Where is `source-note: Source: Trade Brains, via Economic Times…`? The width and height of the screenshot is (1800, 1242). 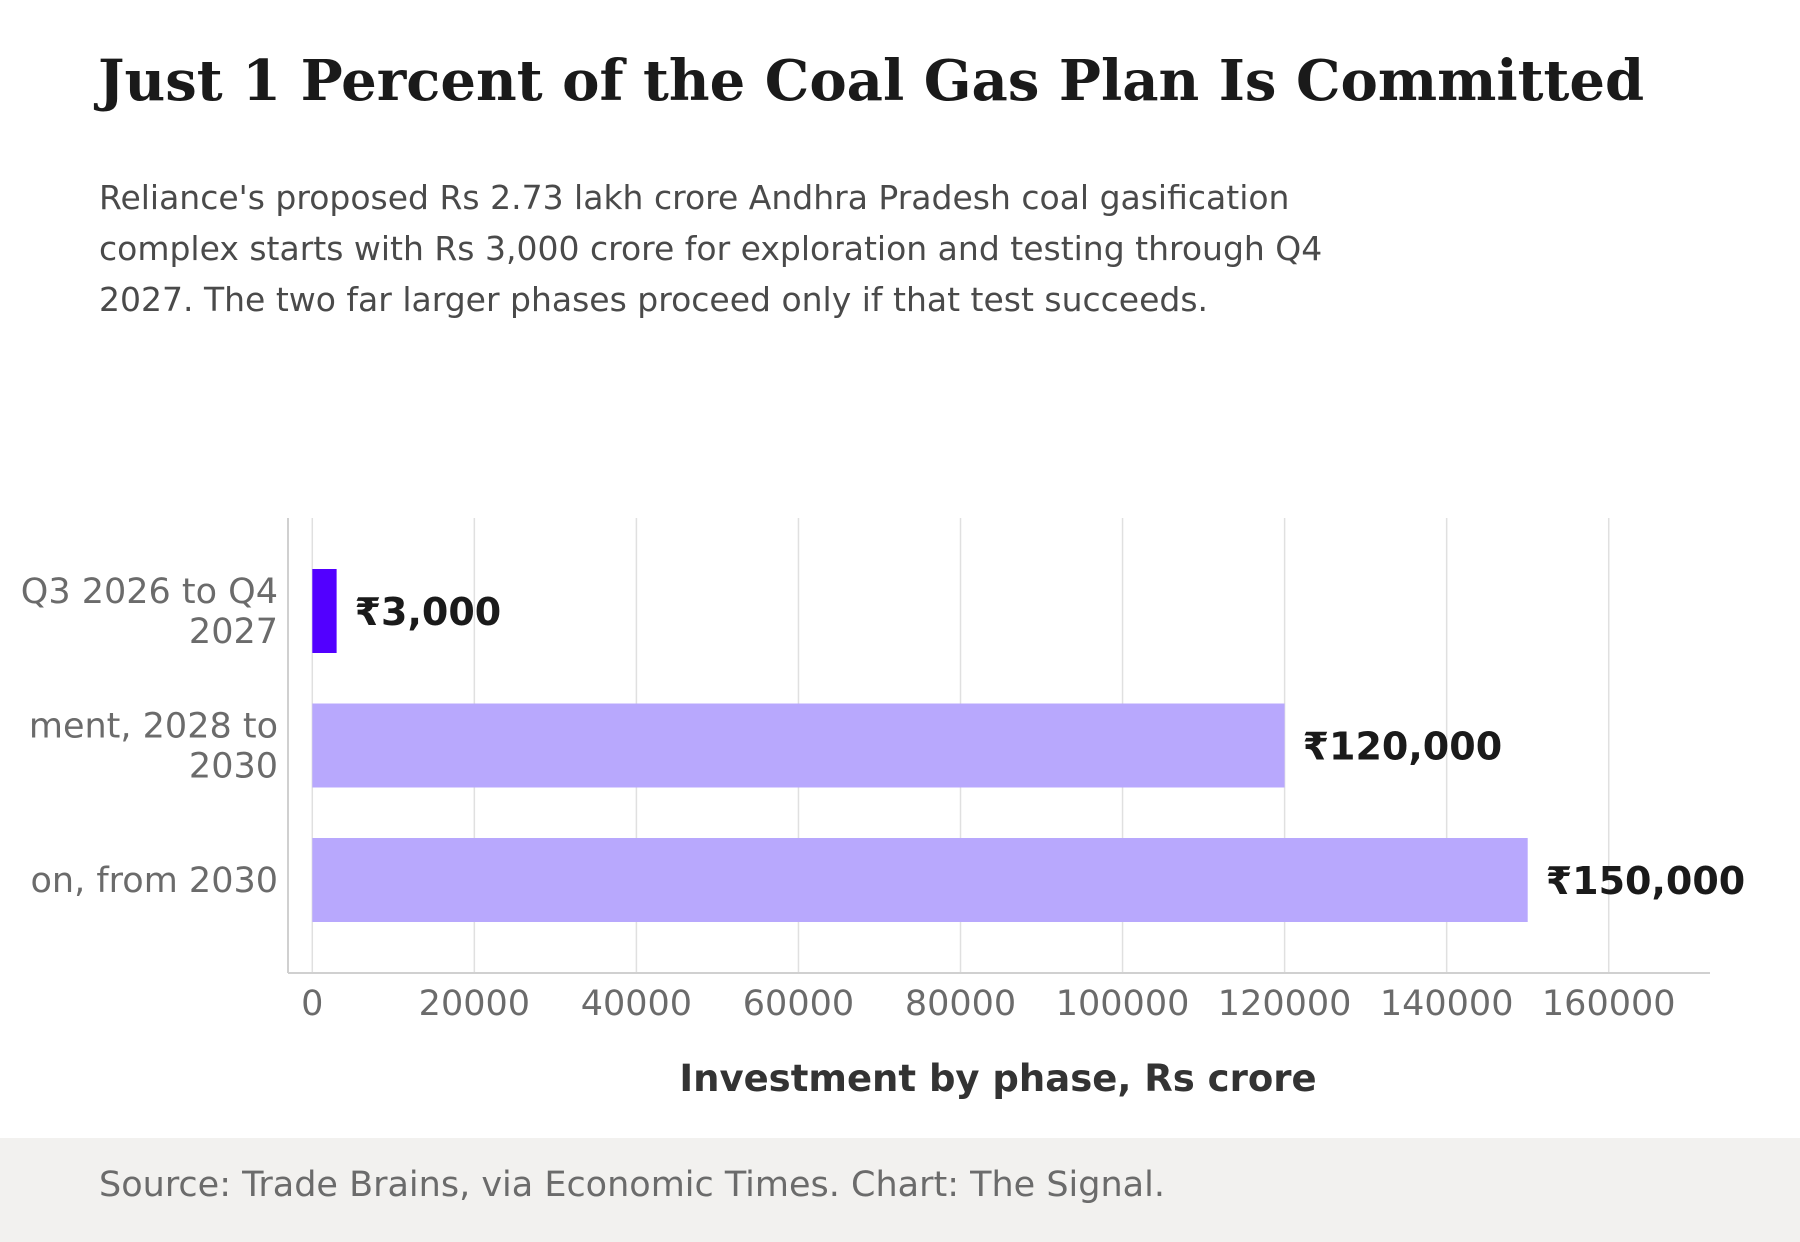
source-note: Source: Trade Brains, via Economic Times… is located at coordinates (632, 1185).